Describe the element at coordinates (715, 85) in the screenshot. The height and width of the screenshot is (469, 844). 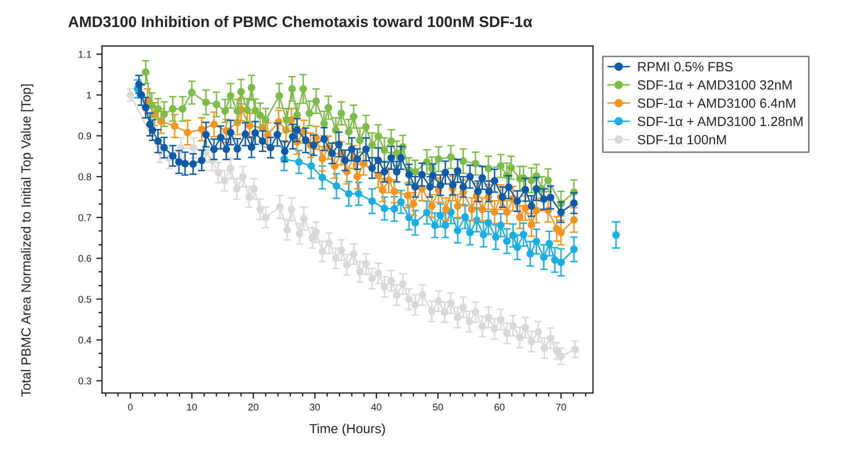
I see `legend-label: SDF-1α + AMD3100 32nM` at that location.